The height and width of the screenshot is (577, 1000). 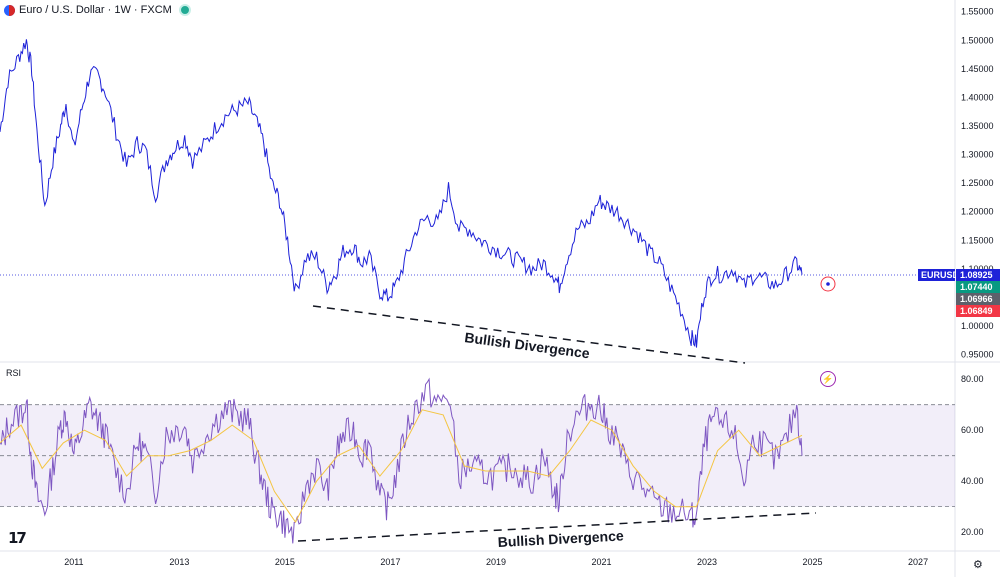 I want to click on time-tick-label: 2019, so click(x=496, y=562).